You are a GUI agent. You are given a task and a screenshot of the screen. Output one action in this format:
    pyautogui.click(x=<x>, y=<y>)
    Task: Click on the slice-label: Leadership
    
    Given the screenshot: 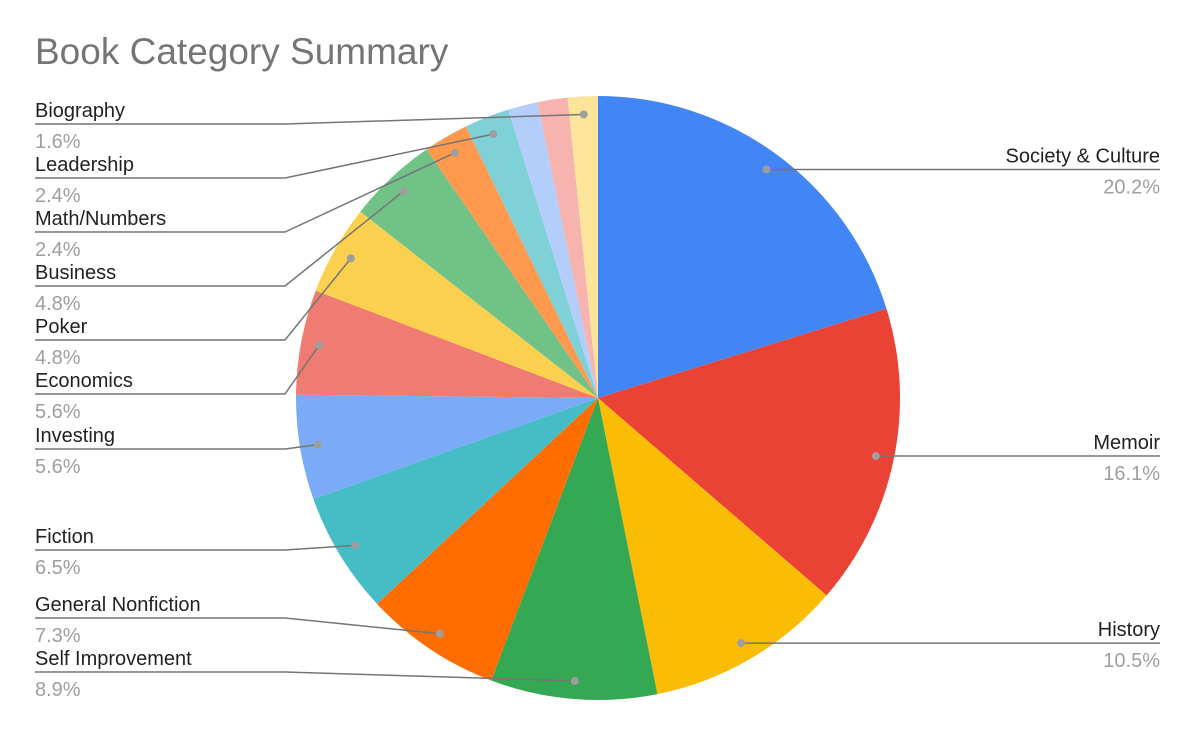 What is the action you would take?
    pyautogui.click(x=84, y=165)
    